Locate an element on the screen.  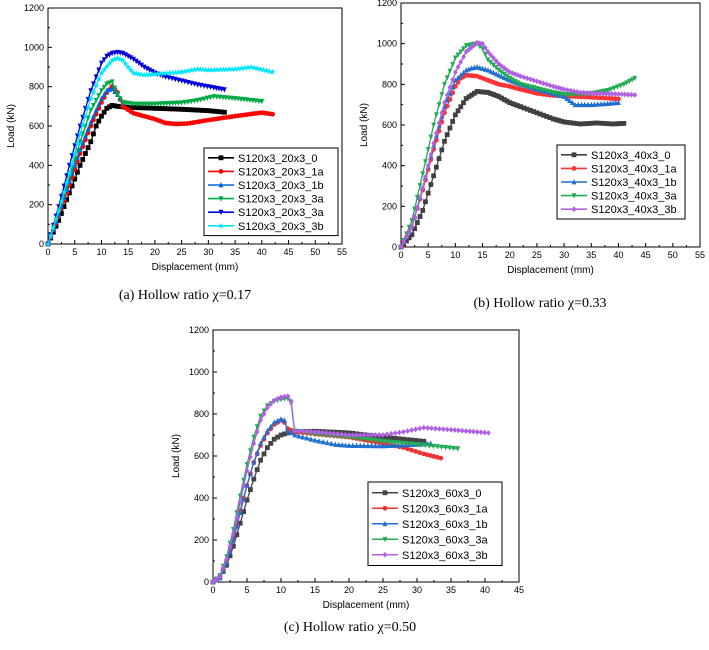
b-legend-label: S120x3_40x3_0 is located at coordinates (631, 156).